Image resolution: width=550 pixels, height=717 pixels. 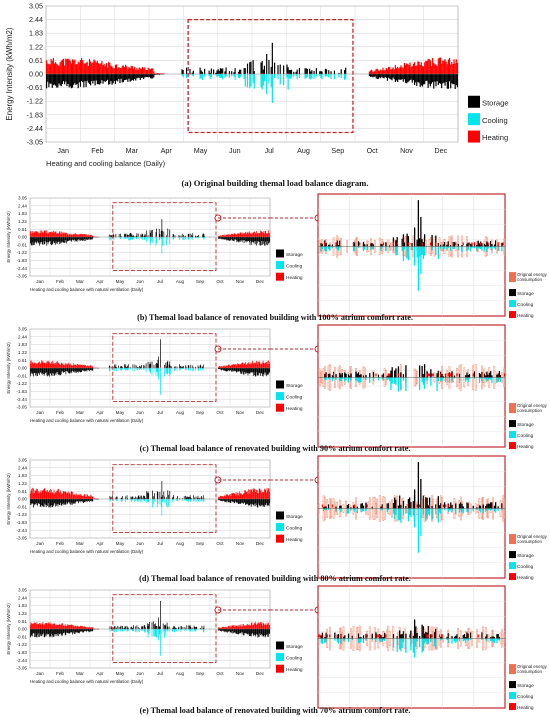 I want to click on legend-label-storage: Storage, so click(x=294, y=386).